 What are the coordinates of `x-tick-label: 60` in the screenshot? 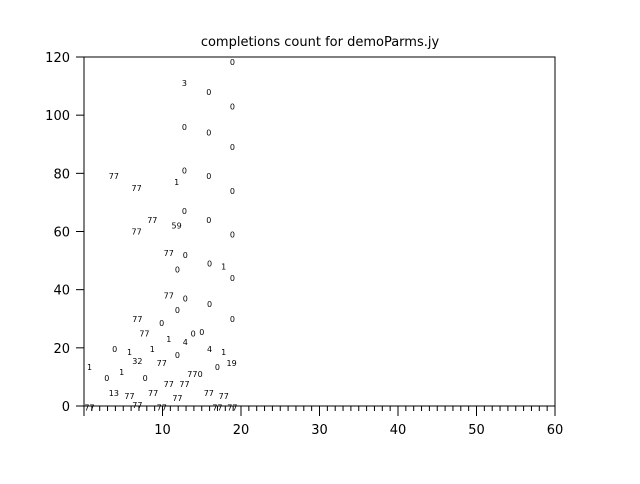 It's located at (555, 430).